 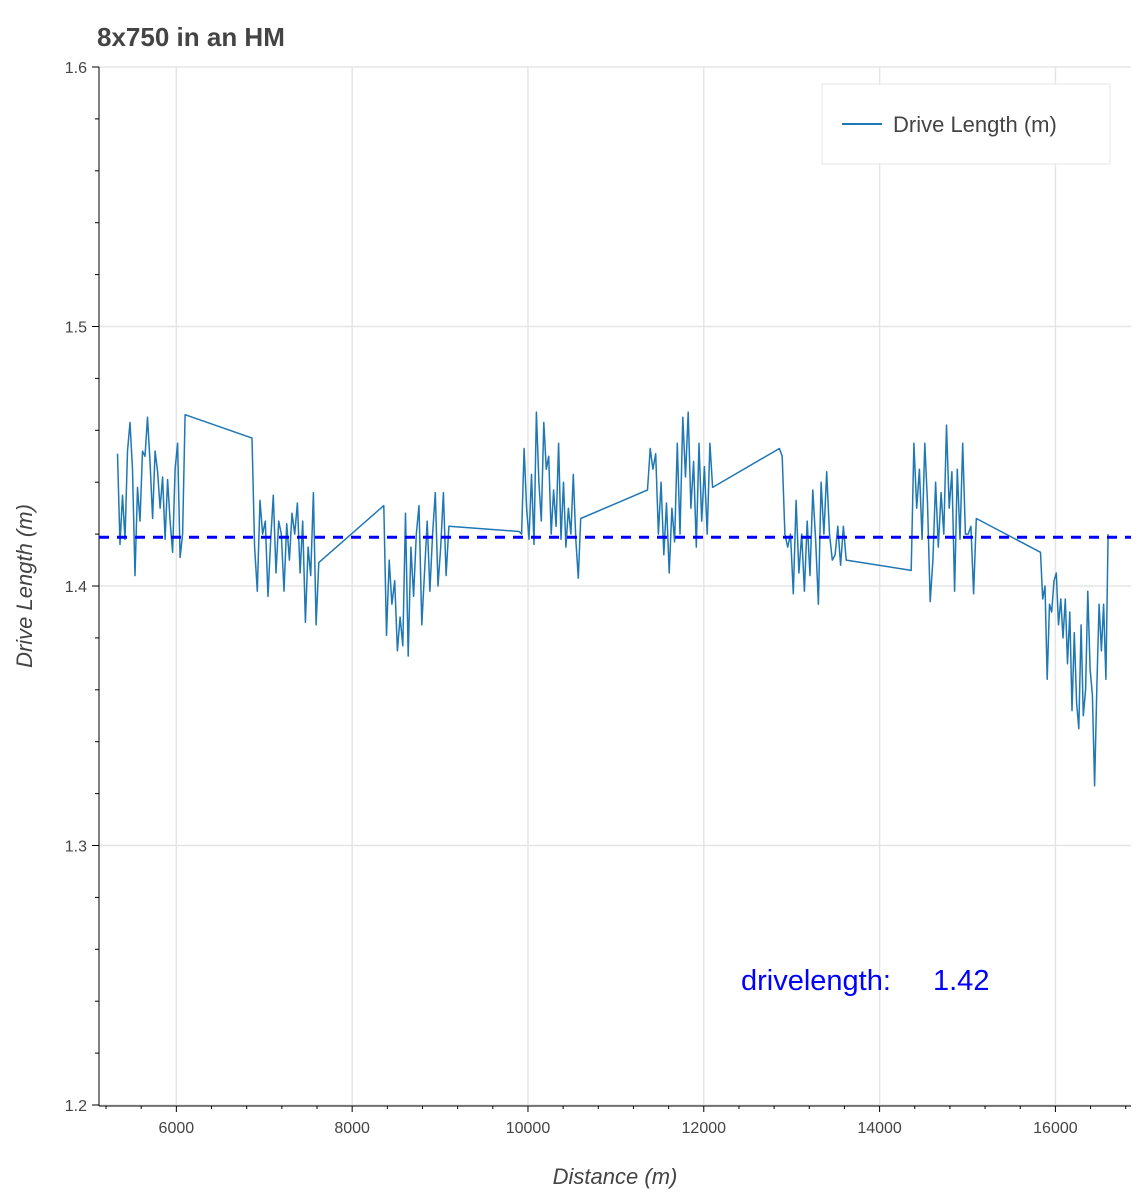 I want to click on y-tick-label: 1.2, so click(x=76, y=1106).